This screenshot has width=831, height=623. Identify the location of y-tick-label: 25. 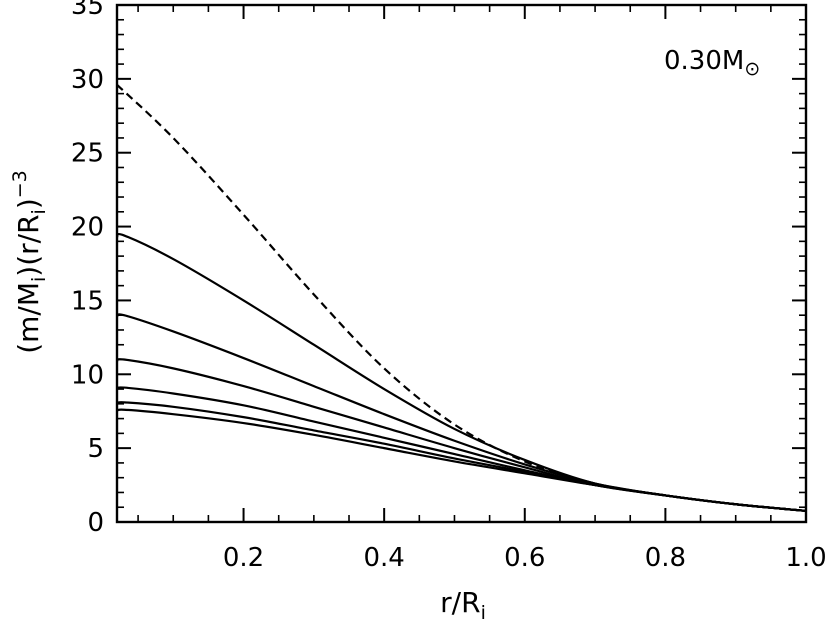
(87, 154).